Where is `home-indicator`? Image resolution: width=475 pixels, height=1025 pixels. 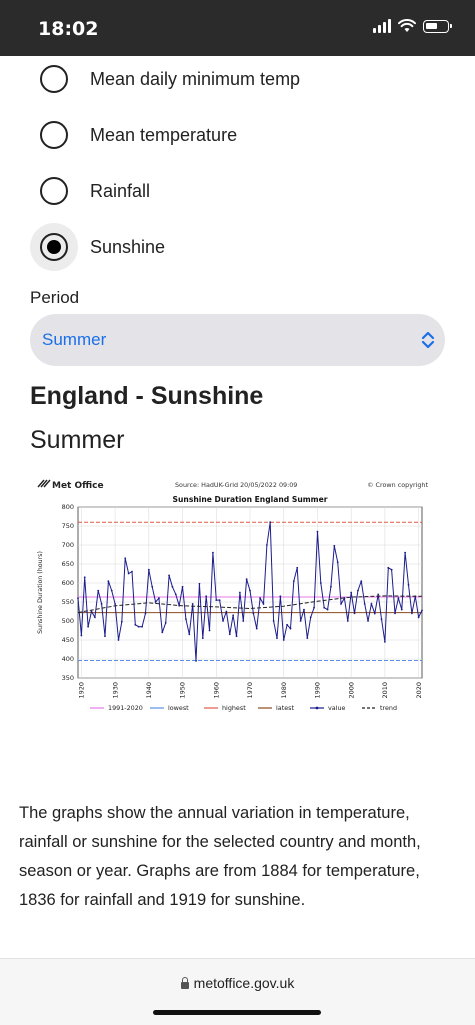
home-indicator is located at coordinates (237, 1012).